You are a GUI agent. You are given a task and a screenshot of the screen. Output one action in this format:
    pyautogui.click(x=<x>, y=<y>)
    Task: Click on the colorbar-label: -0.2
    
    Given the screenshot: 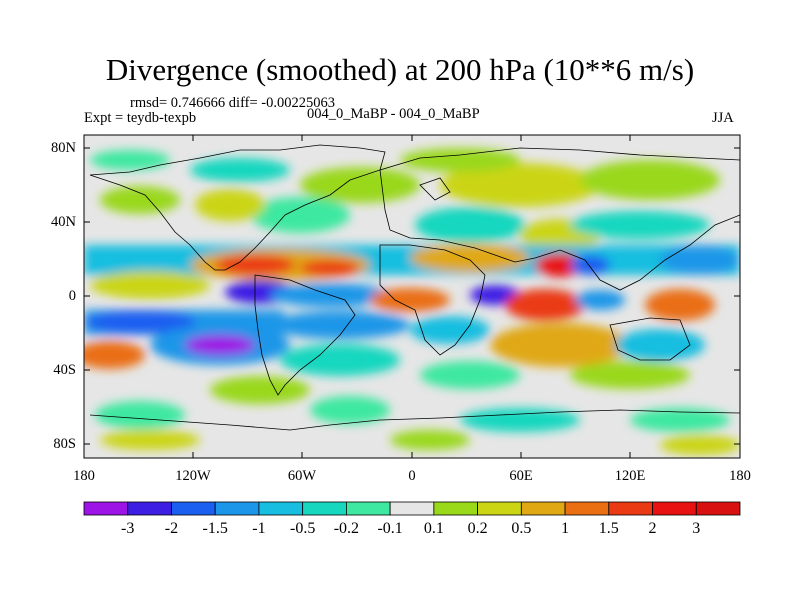 What is the action you would take?
    pyautogui.click(x=346, y=528)
    